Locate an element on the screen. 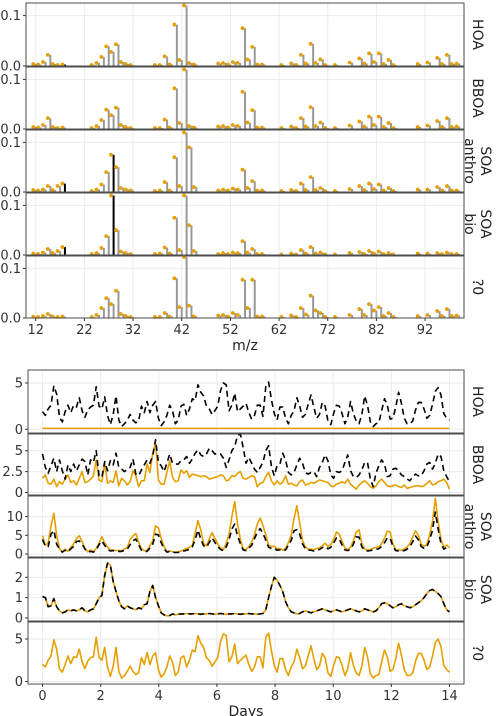 This screenshot has width=500, height=716. x-tick-label: 6 is located at coordinates (217, 696).